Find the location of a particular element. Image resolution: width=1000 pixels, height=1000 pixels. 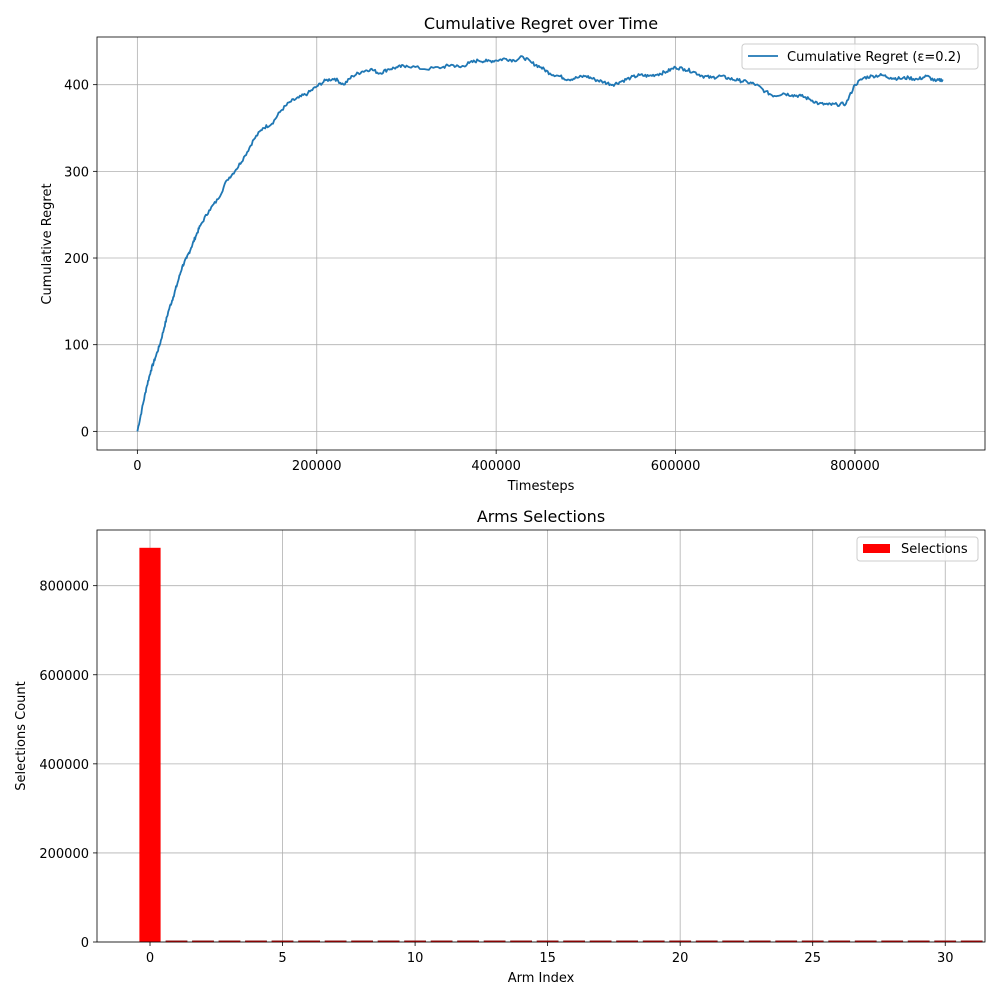

legend-bar-swatch is located at coordinates (876, 548).